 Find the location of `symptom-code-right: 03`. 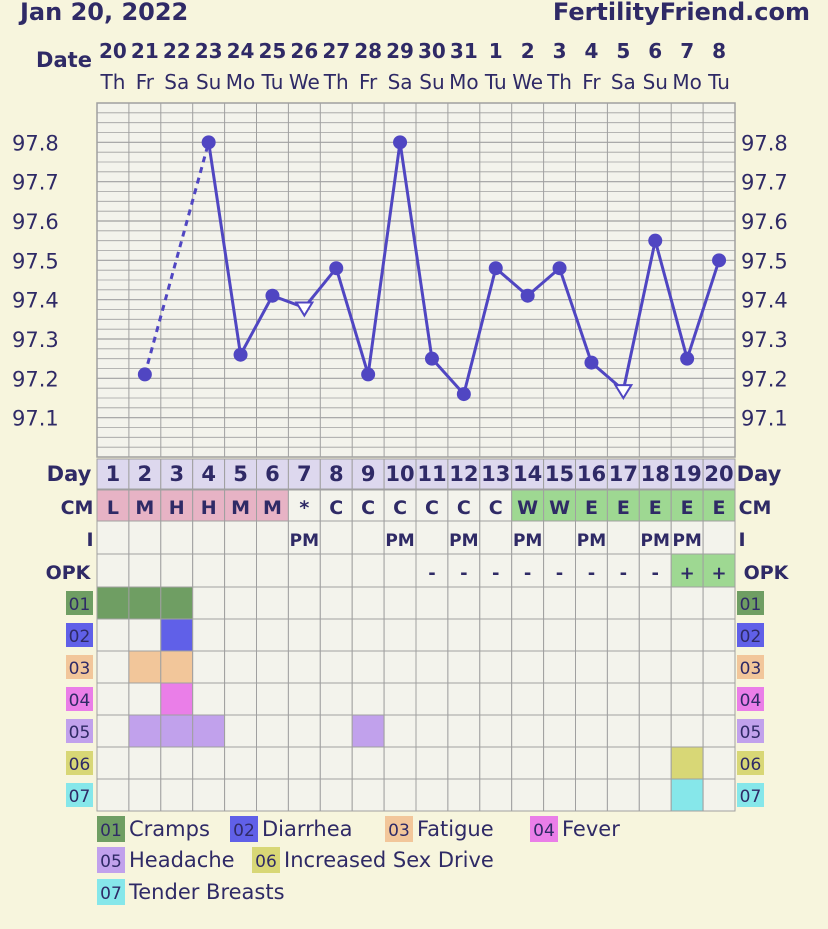

symptom-code-right: 03 is located at coordinates (751, 669).